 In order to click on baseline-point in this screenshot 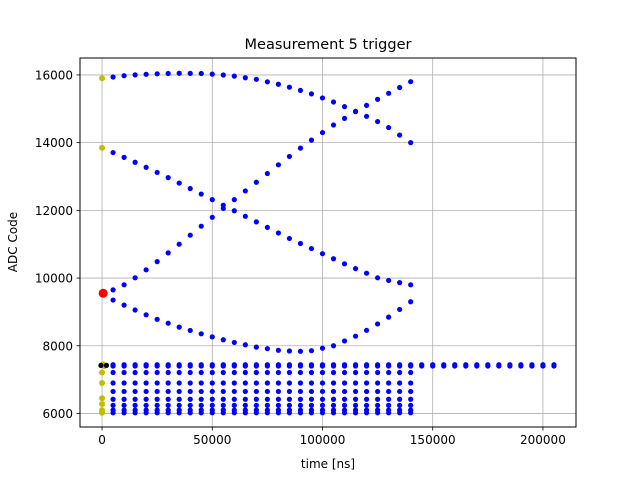, I will do `click(106, 365)`.